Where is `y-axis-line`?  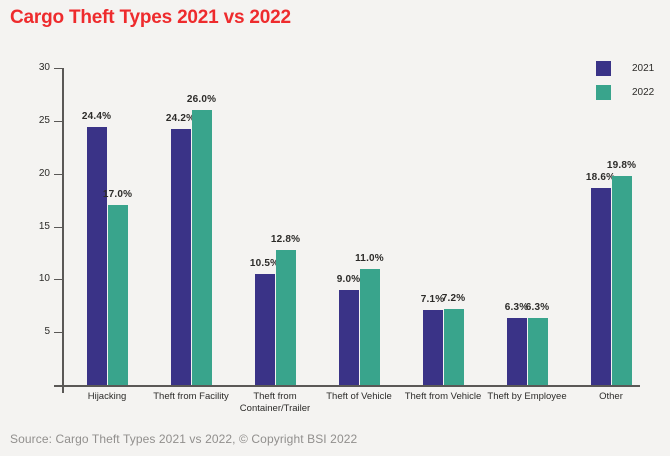 y-axis-line is located at coordinates (63, 230).